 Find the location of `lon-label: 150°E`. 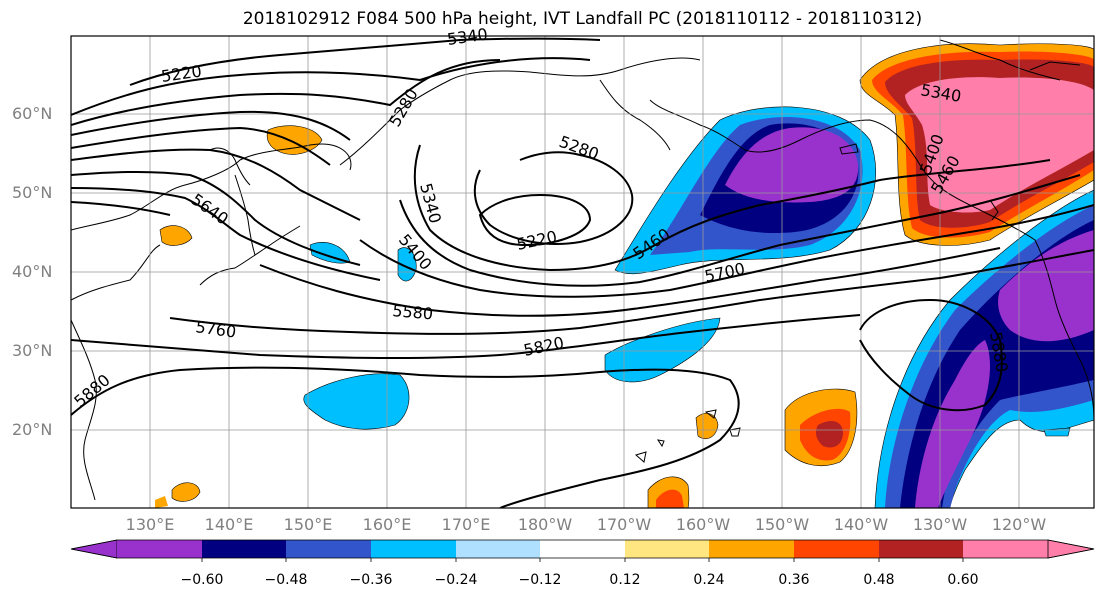

lon-label: 150°E is located at coordinates (308, 524).